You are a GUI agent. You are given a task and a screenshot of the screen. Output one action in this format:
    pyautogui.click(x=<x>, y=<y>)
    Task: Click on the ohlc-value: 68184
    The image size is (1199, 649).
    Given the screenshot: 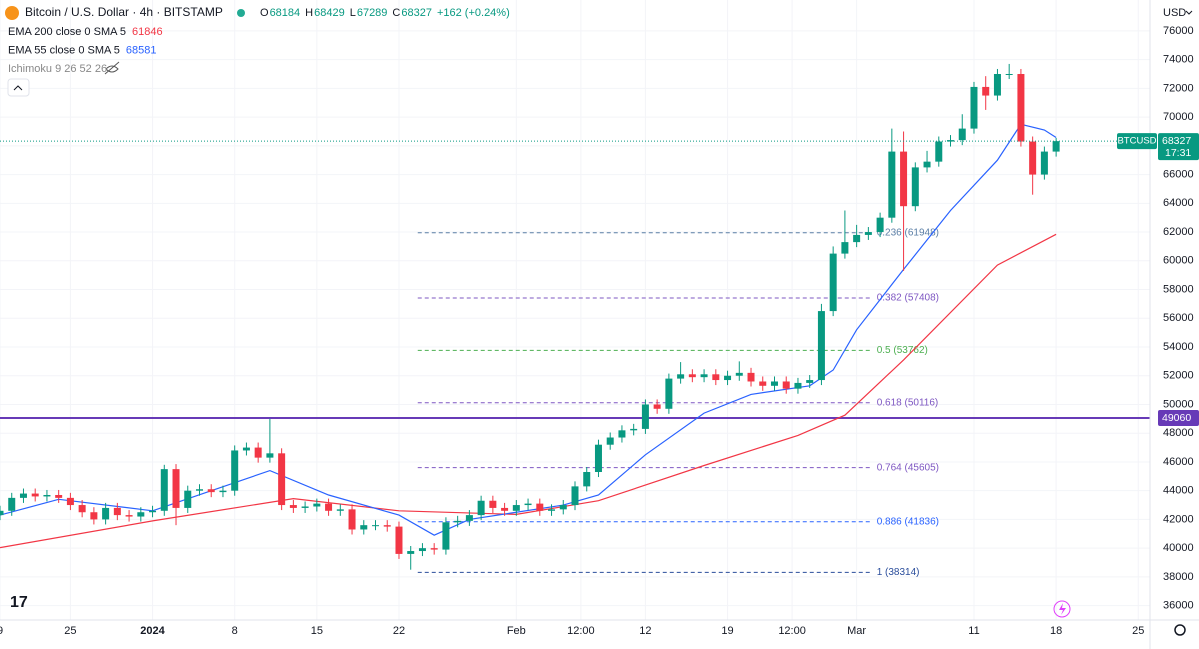 What is the action you would take?
    pyautogui.click(x=285, y=13)
    